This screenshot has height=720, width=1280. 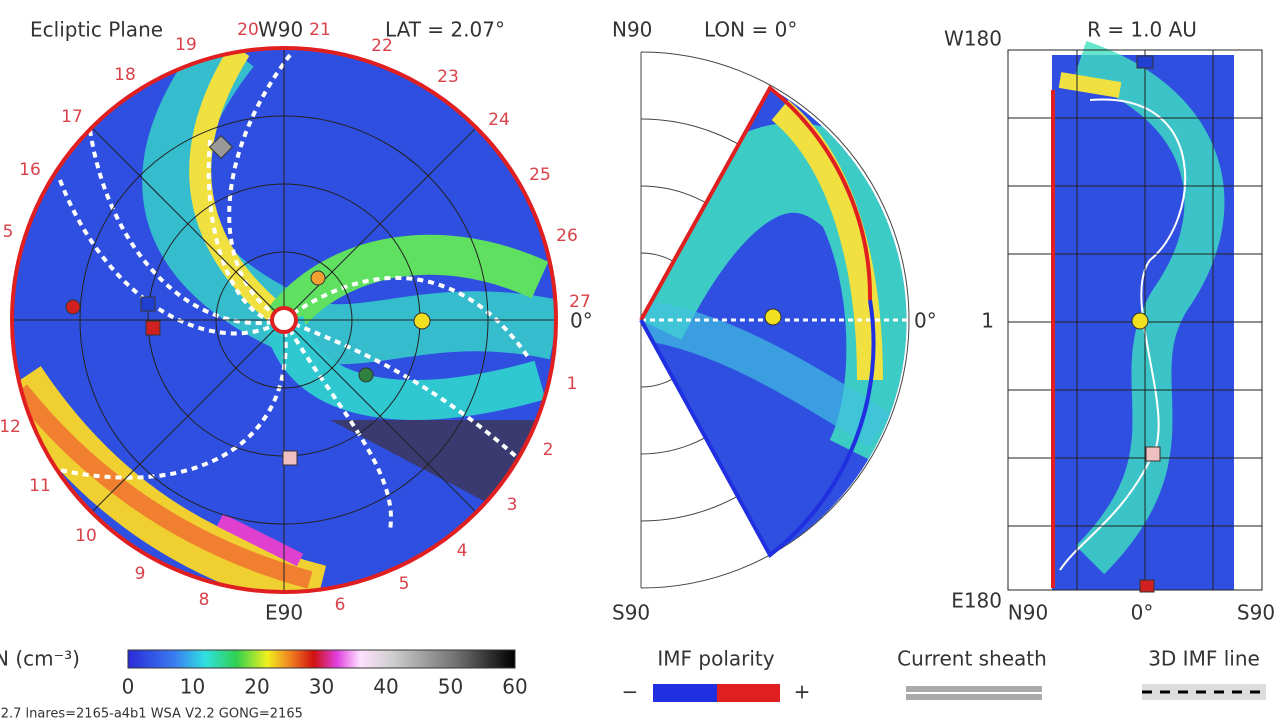 I want to click on colorbar-ticks: 0 10 20 30 40 50 60, so click(x=325, y=687).